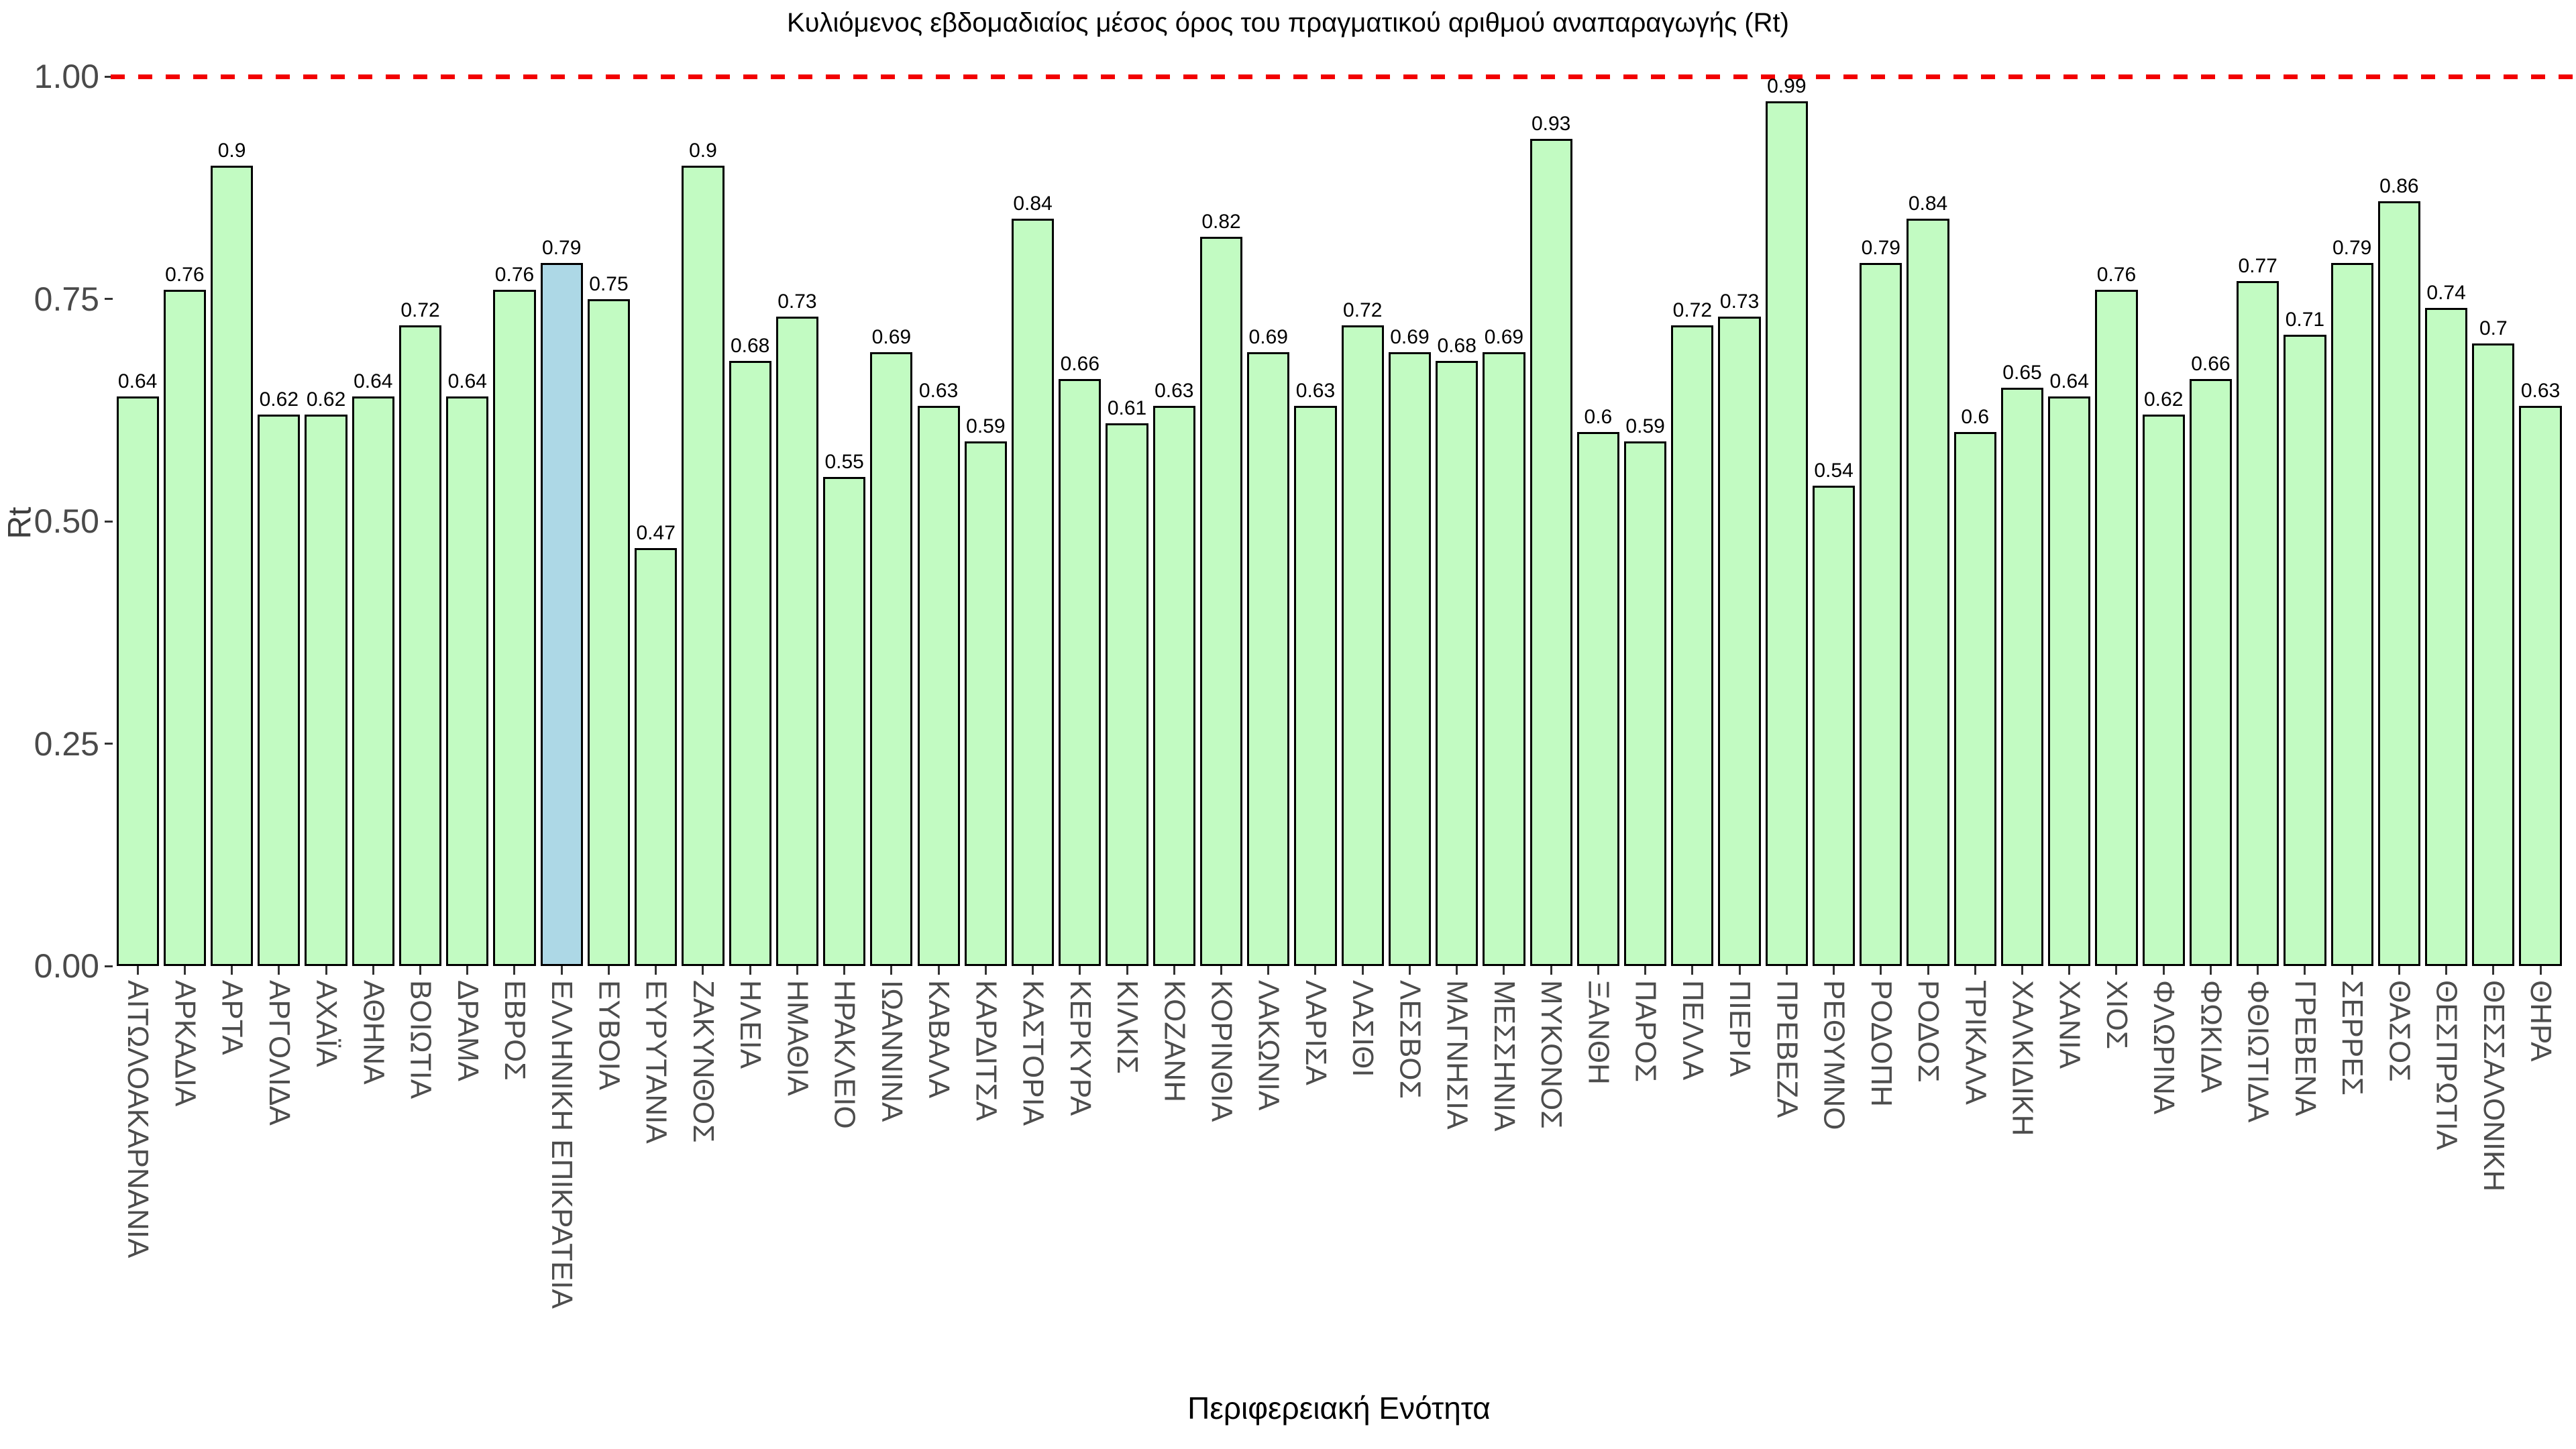 This screenshot has width=2576, height=1449. I want to click on x-tick: ΙΩΑΝΝΙΝΑ, so click(891, 1044).